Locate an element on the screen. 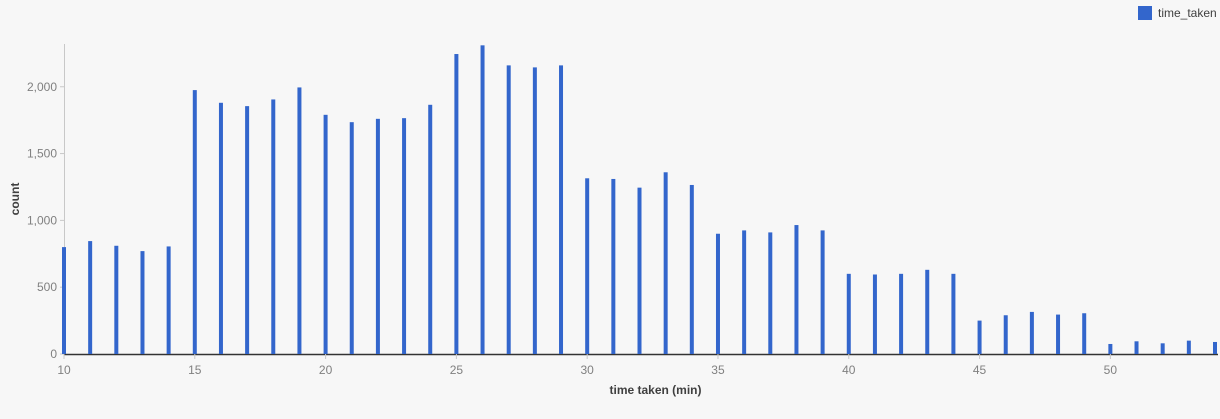  y-tick-label: 500 is located at coordinates (47, 287).